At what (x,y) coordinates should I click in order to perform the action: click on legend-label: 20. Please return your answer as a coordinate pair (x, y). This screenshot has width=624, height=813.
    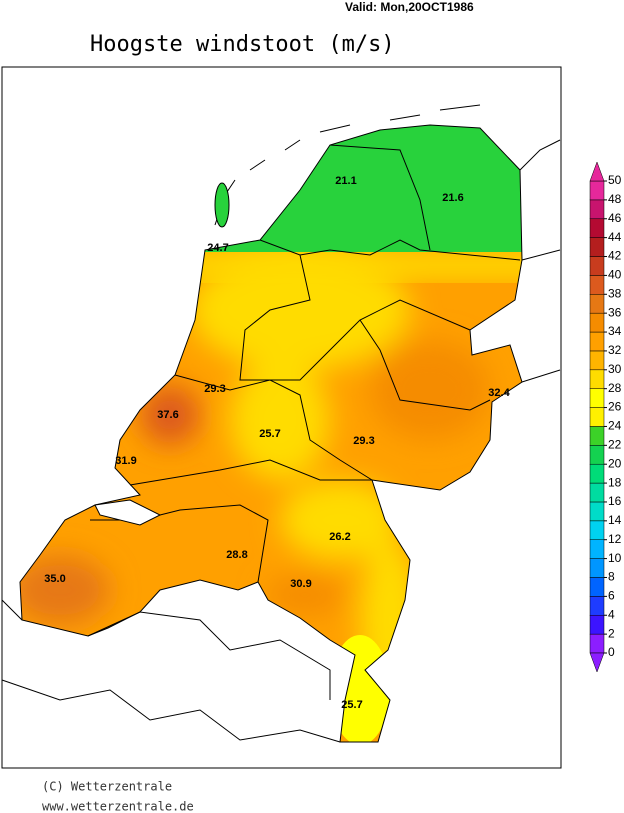
    Looking at the image, I should click on (615, 463).